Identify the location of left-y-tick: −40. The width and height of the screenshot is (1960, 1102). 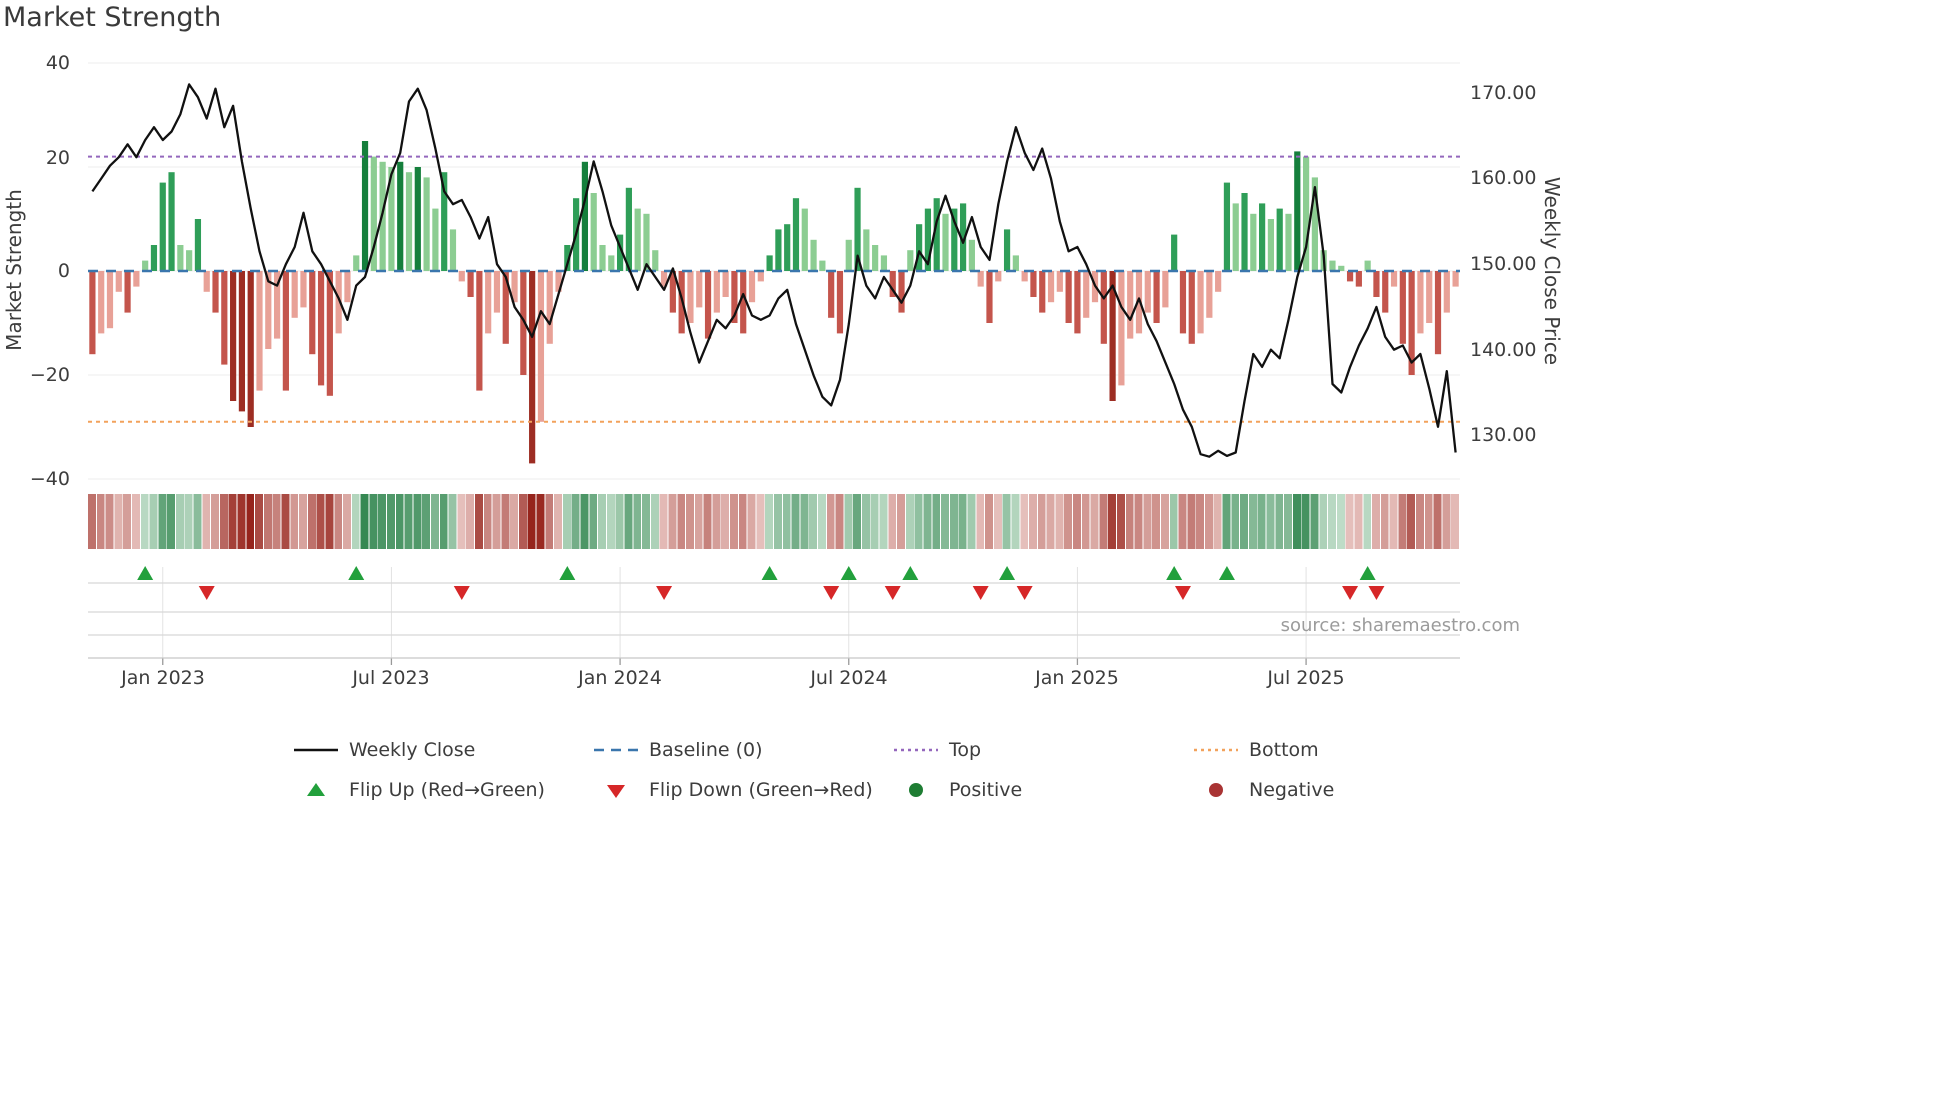
(49, 479).